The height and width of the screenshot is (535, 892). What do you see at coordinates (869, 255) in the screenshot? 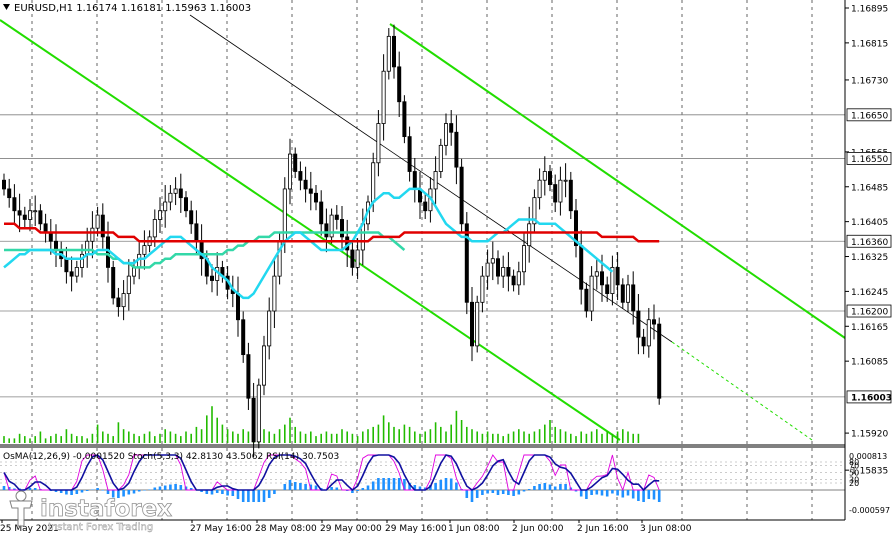
I see `price-level-labels: 1.16650 1.16550 1.16360 1.16200 1.16003` at bounding box center [869, 255].